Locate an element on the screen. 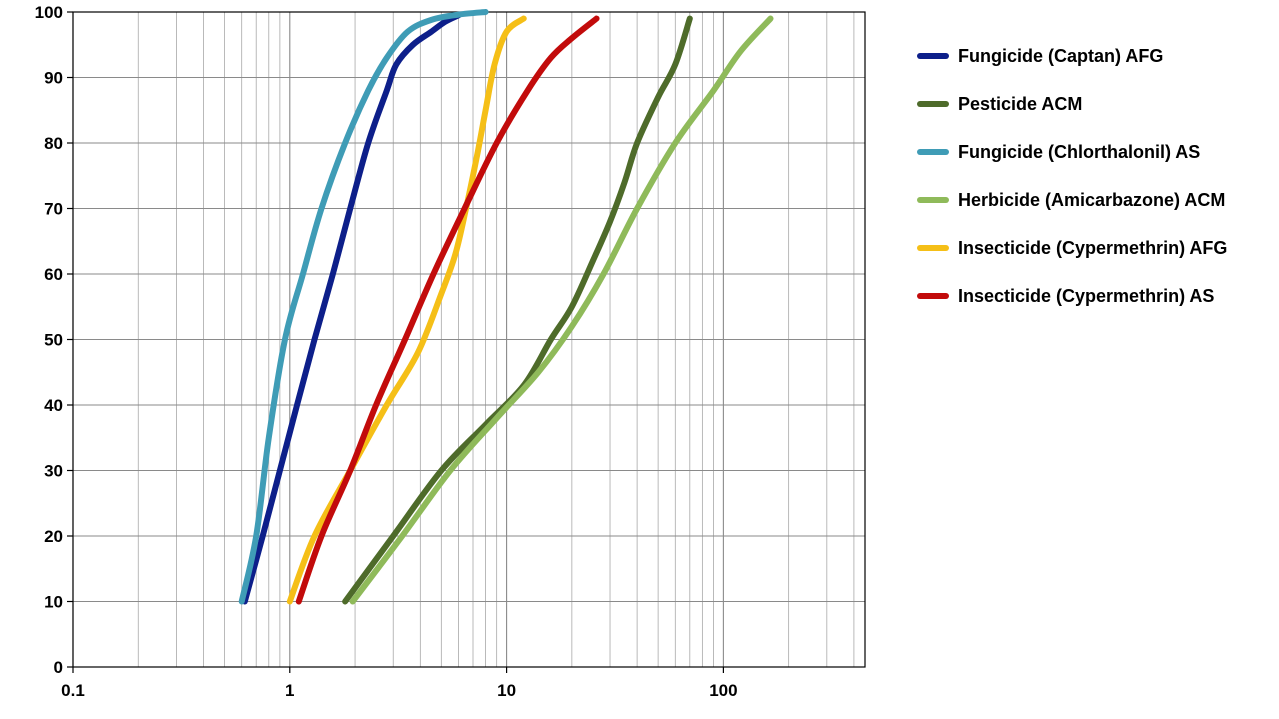 The width and height of the screenshot is (1279, 719). y-tick-label: 50 is located at coordinates (53, 340).